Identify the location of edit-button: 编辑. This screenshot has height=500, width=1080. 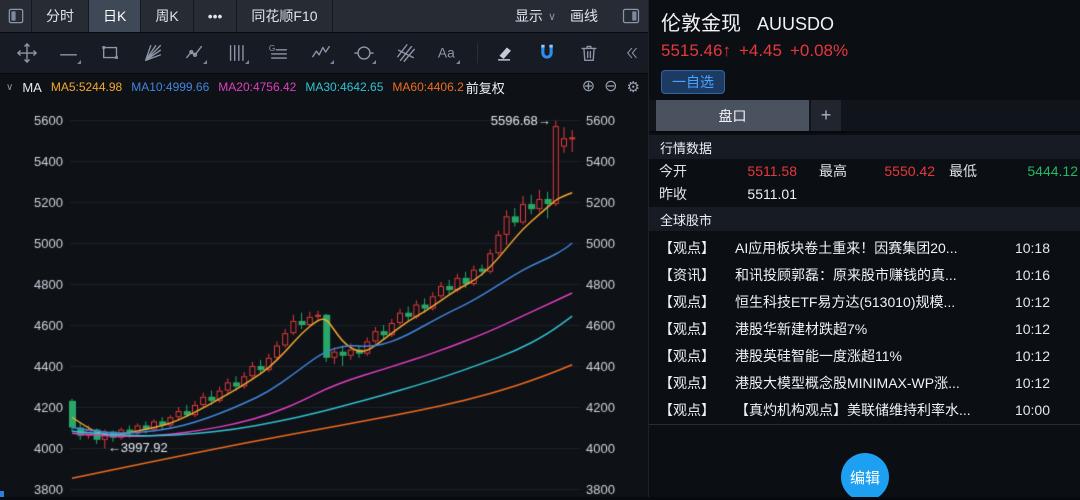
(865, 476).